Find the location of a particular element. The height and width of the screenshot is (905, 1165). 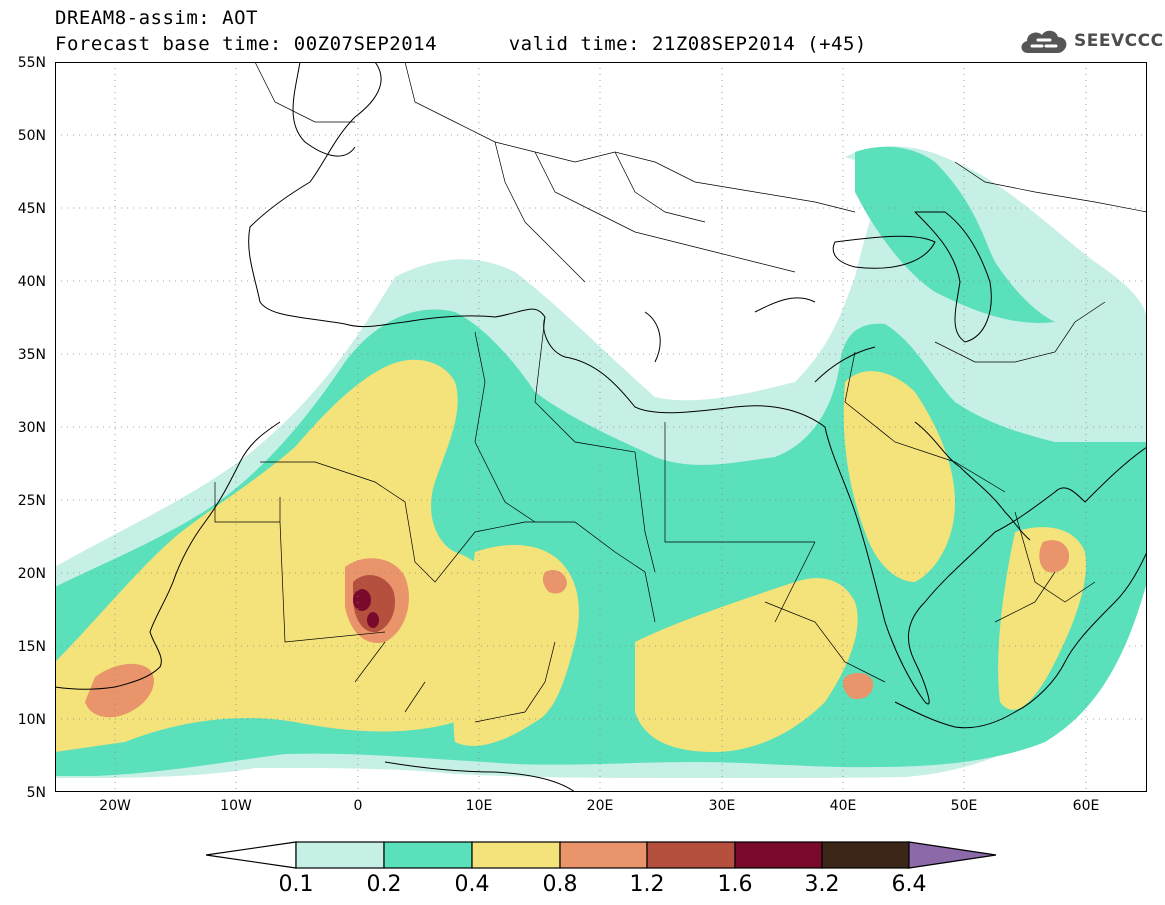

lon-label: 40E is located at coordinates (843, 806).